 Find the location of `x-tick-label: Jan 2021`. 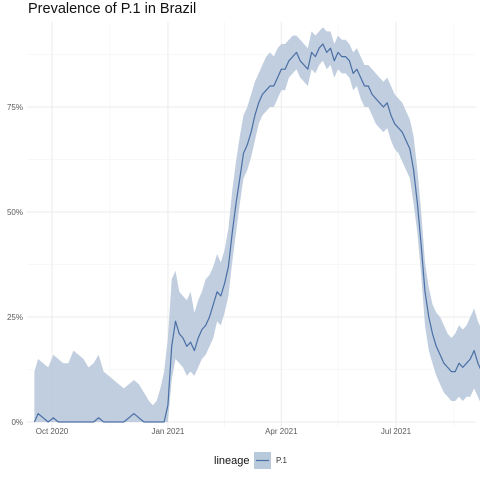

x-tick-label: Jan 2021 is located at coordinates (167, 431).